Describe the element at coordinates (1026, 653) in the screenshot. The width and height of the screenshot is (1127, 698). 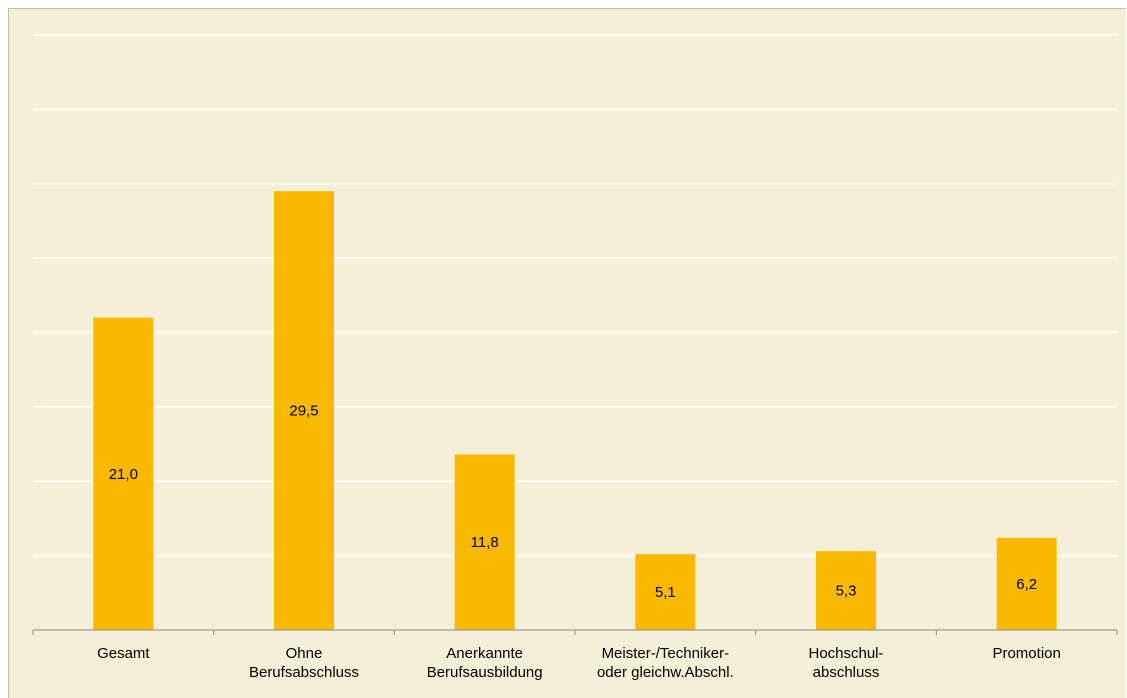
I see `category-label: Promotion` at that location.